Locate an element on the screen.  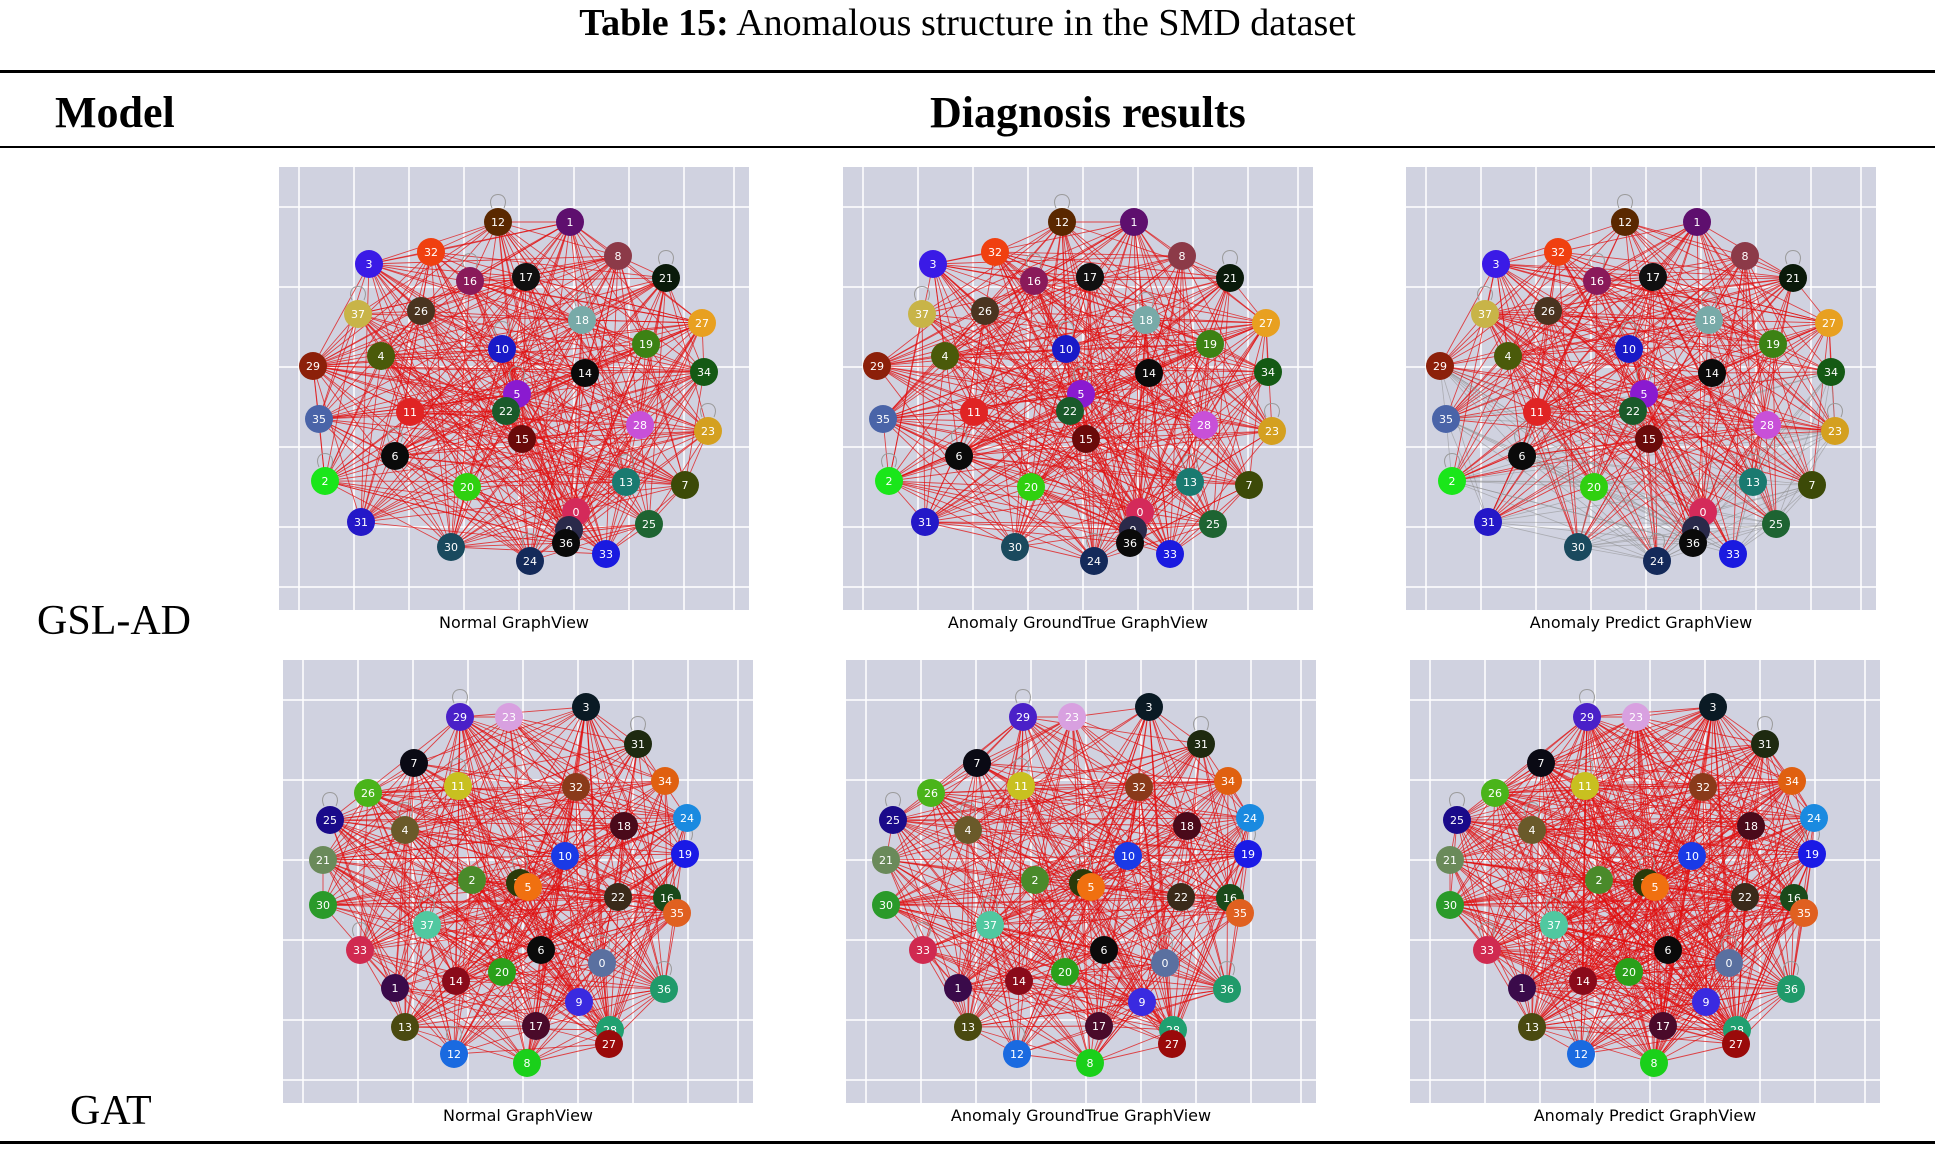
graph-node: 36 is located at coordinates (566, 543).